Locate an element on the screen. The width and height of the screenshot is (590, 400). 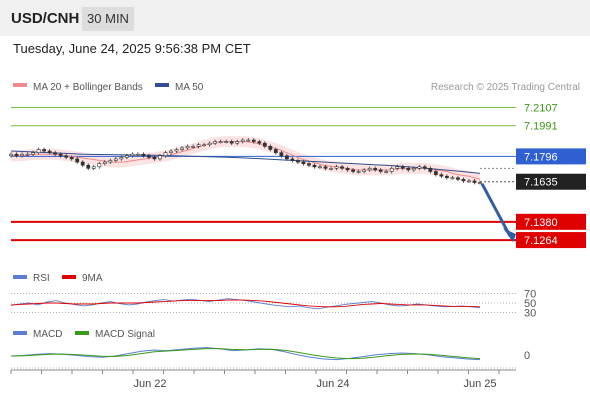
x-tick-label-1: Jun 24 is located at coordinates (332, 384).